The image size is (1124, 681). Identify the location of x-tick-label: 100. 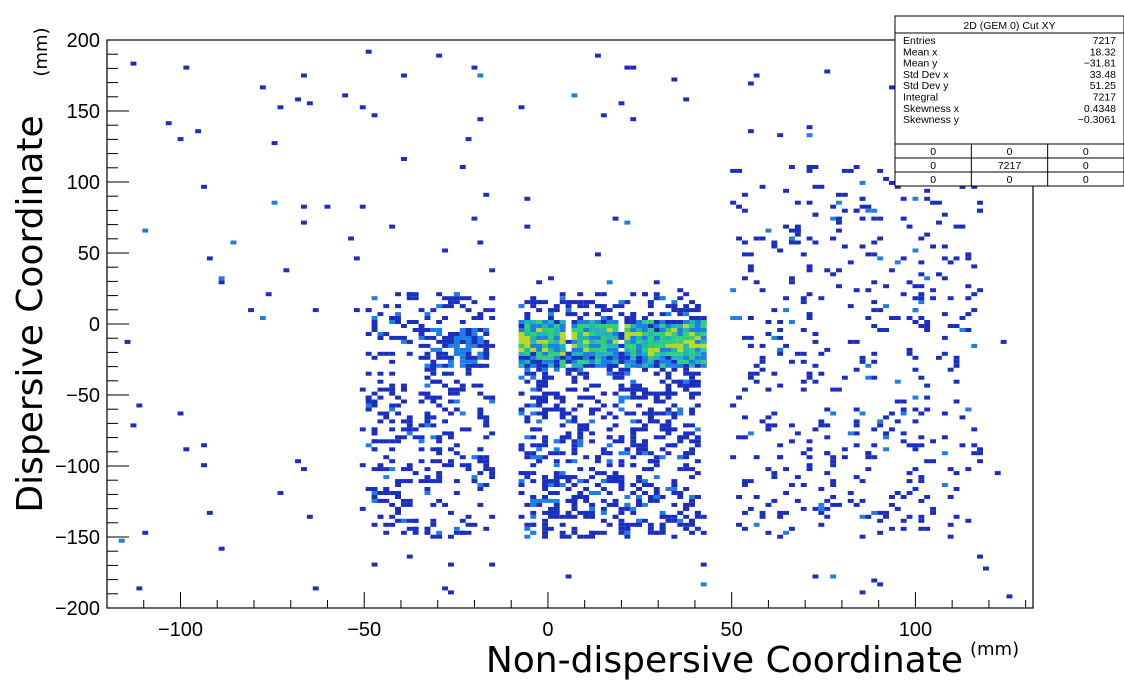
(915, 630).